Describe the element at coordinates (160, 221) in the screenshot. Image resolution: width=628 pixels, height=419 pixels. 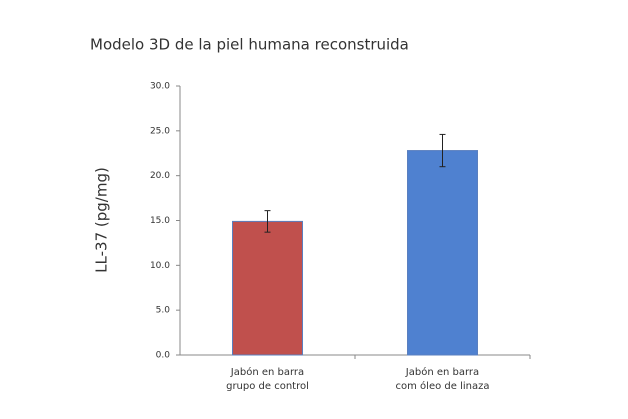
I see `y-tick-label: 15.0` at that location.